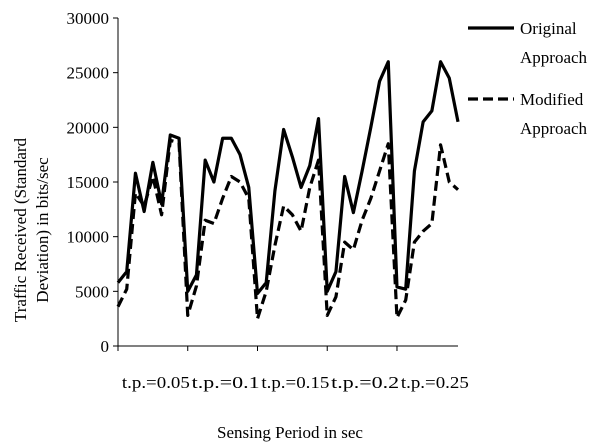 This screenshot has width=597, height=446. I want to click on y-tick-label-3: 15000, so click(88, 182).